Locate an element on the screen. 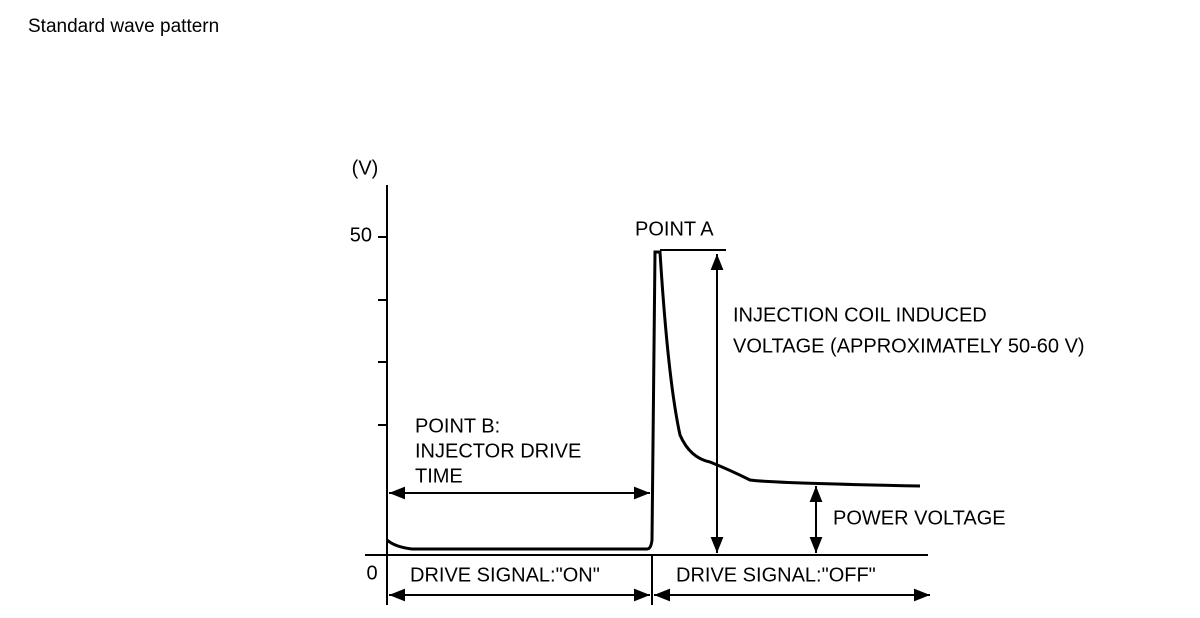  label: TIME is located at coordinates (439, 476).